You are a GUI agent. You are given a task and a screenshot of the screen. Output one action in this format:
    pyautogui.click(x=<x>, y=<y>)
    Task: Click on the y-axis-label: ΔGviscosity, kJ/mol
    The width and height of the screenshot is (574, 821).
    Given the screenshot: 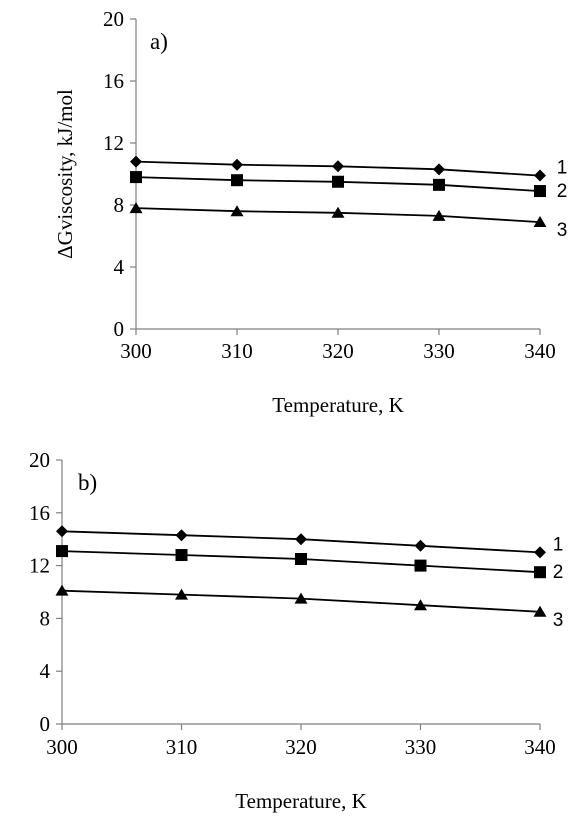 What is the action you would take?
    pyautogui.click(x=65, y=174)
    